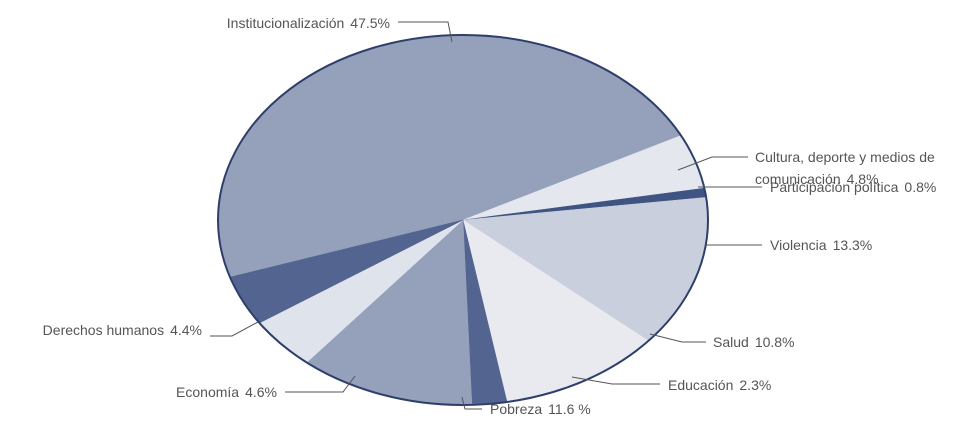 Image resolution: width=970 pixels, height=423 pixels. Describe the element at coordinates (862, 179) in the screenshot. I see `value-label: 4.8%` at that location.